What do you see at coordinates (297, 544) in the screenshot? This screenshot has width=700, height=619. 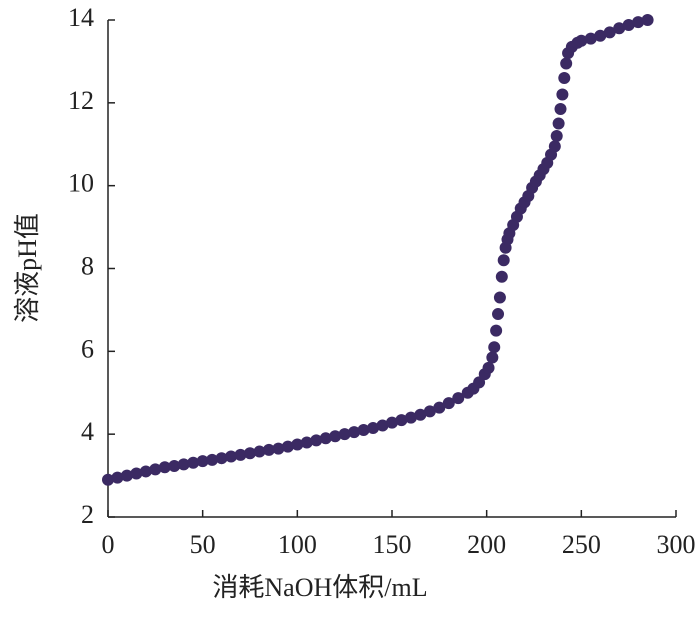 I see `x-tick-label: 100` at bounding box center [297, 544].